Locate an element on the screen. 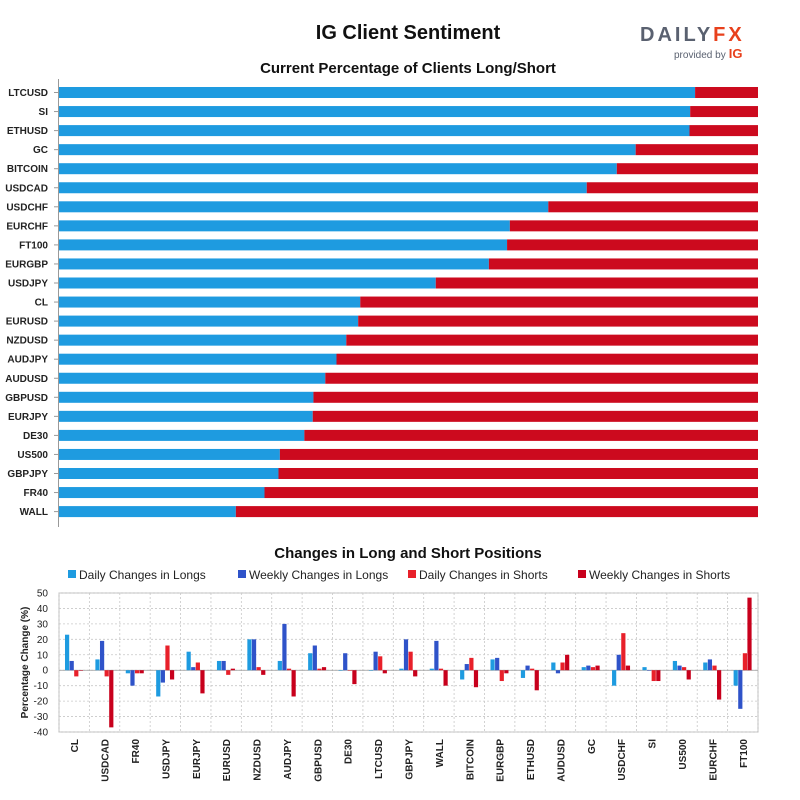 Image resolution: width=800 pixels, height=800 pixels. changes-x-tick-label: EURGBP is located at coordinates (501, 760).